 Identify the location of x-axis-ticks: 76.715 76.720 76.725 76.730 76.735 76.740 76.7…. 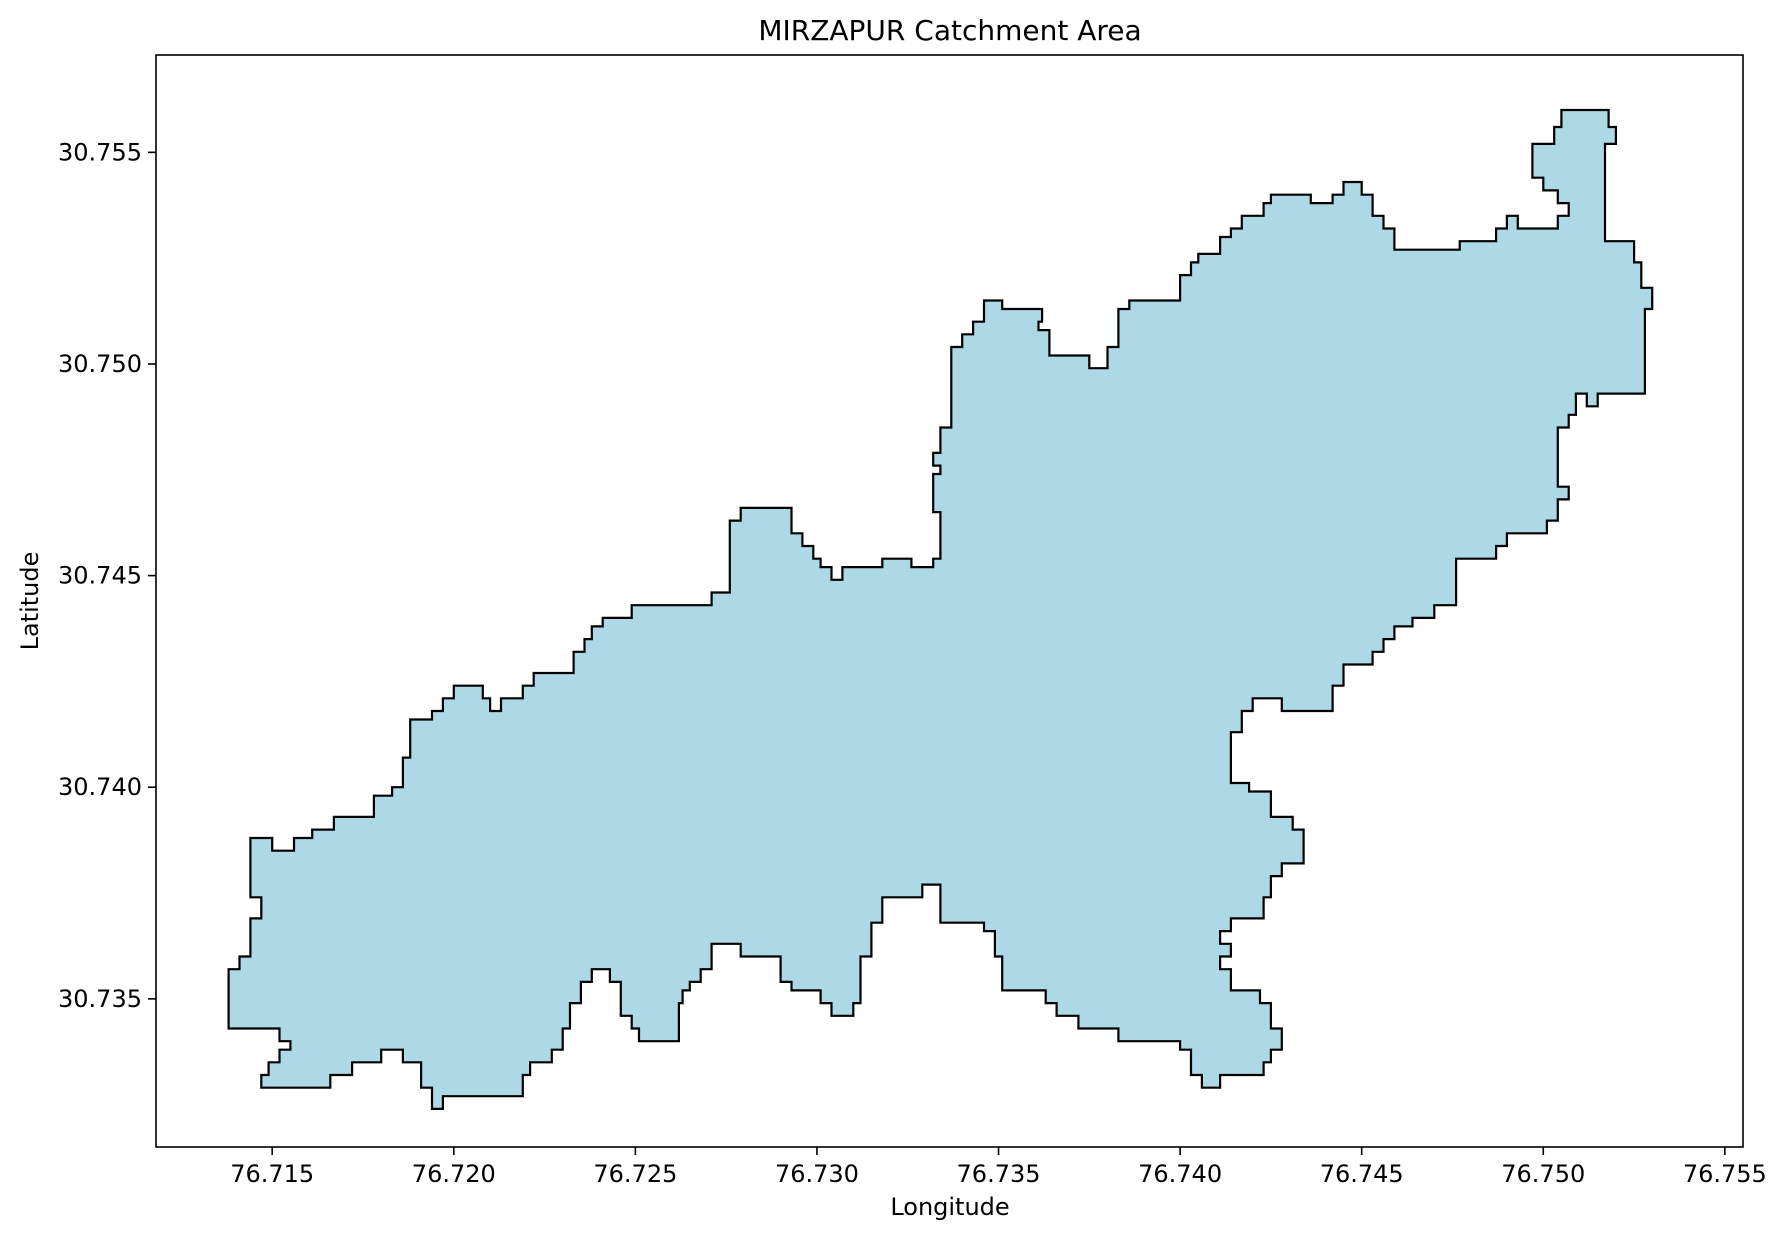
(998, 1167).